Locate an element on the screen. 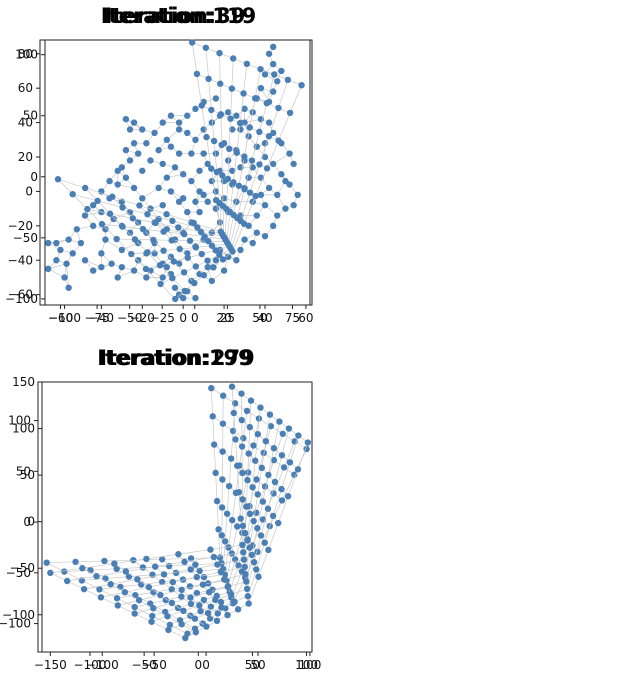 The image size is (640, 675). x-tick-label: 100 is located at coordinates (309, 665).